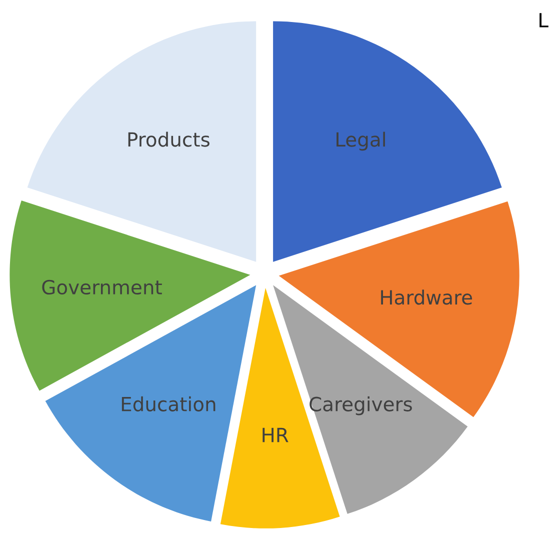 The image size is (557, 547). Describe the element at coordinates (544, 20) in the screenshot. I see `text: L` at that location.